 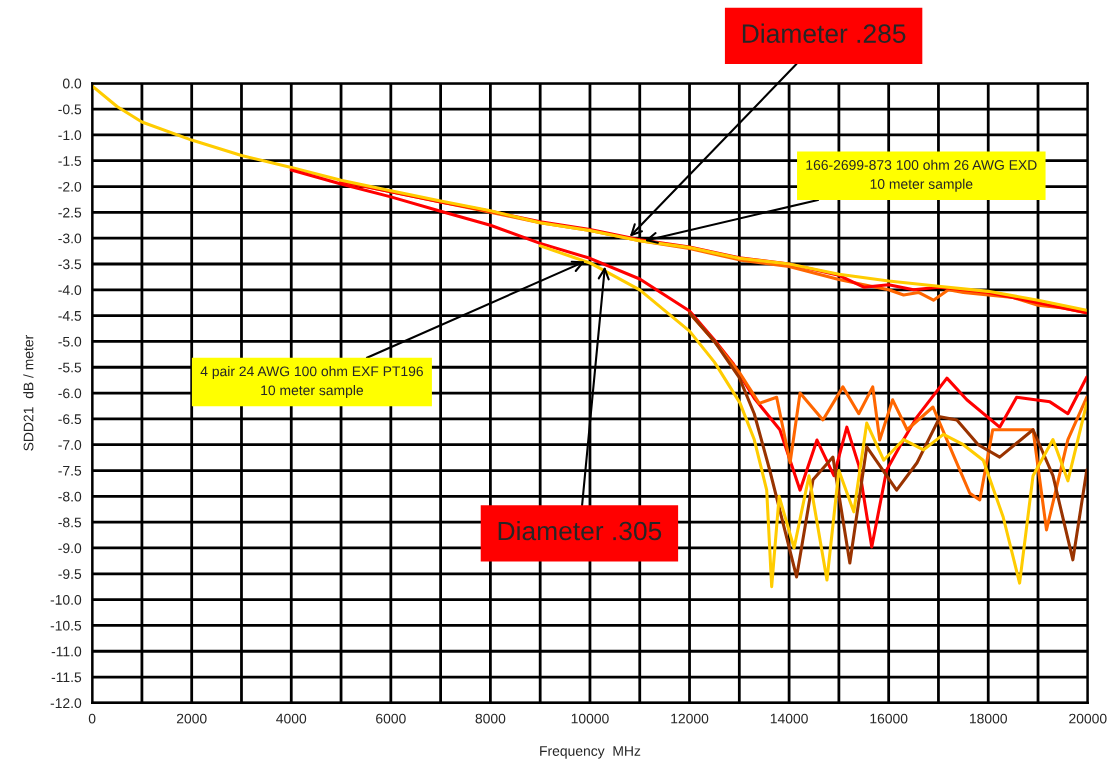 What do you see at coordinates (580, 530) in the screenshot?
I see `annotation: Diameter .305` at bounding box center [580, 530].